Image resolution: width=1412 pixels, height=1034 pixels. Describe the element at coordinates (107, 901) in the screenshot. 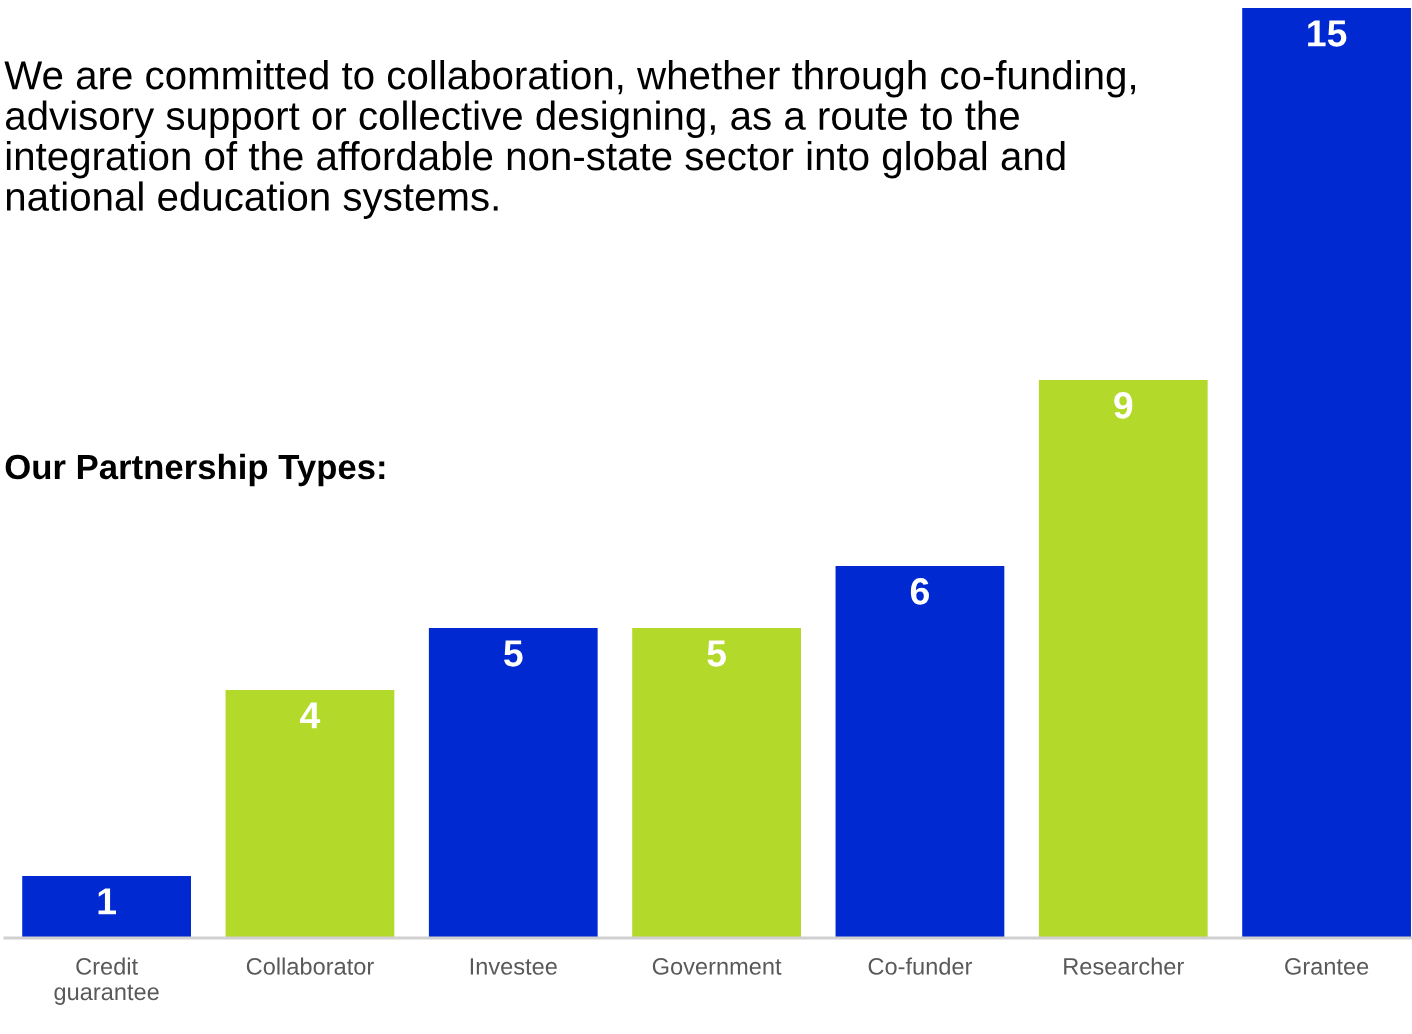

I see `data-label: 1` at that location.